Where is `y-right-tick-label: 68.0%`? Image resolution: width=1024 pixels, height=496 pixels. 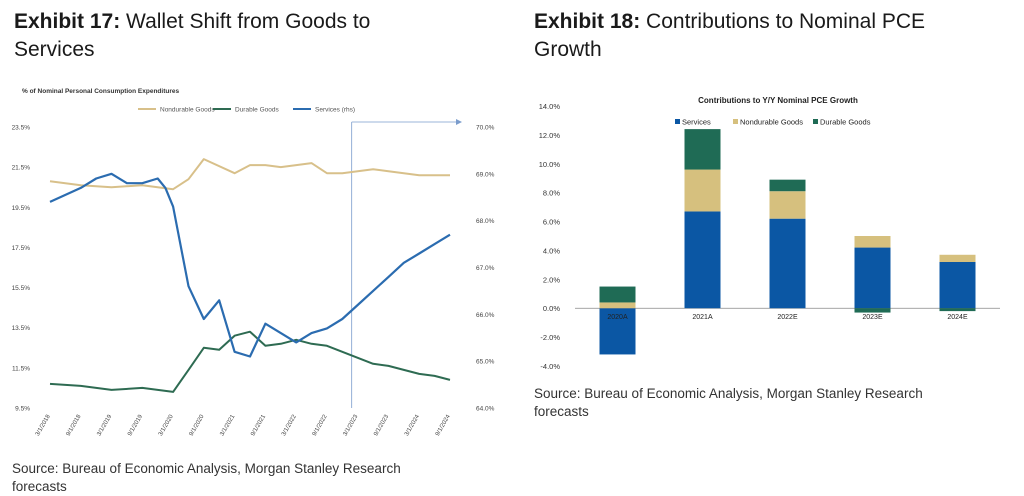
y-right-tick-label: 68.0% is located at coordinates (485, 221).